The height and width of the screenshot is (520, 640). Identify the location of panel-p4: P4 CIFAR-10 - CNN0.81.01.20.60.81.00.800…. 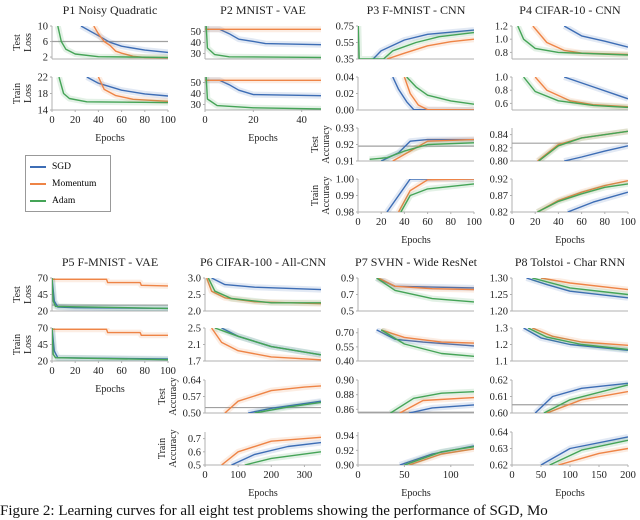
(563, 124).